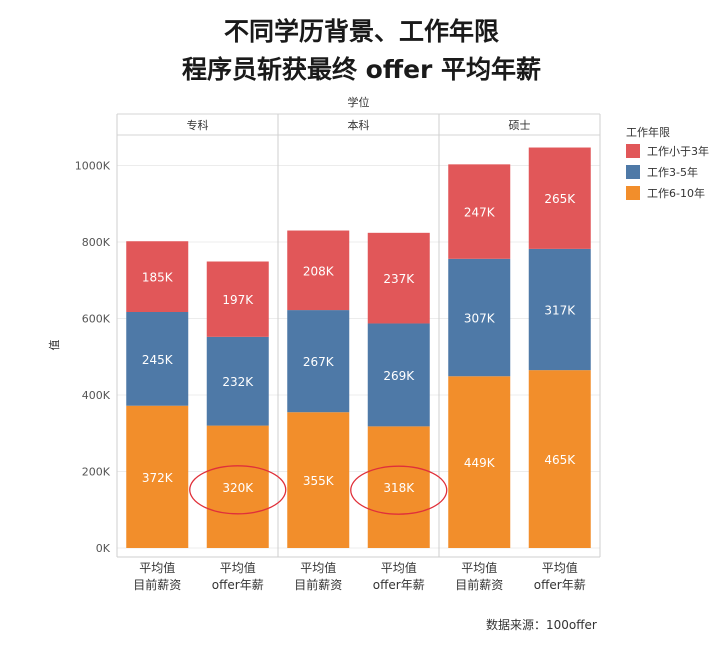 The image size is (723, 651). I want to click on data-label: 318K, so click(399, 488).